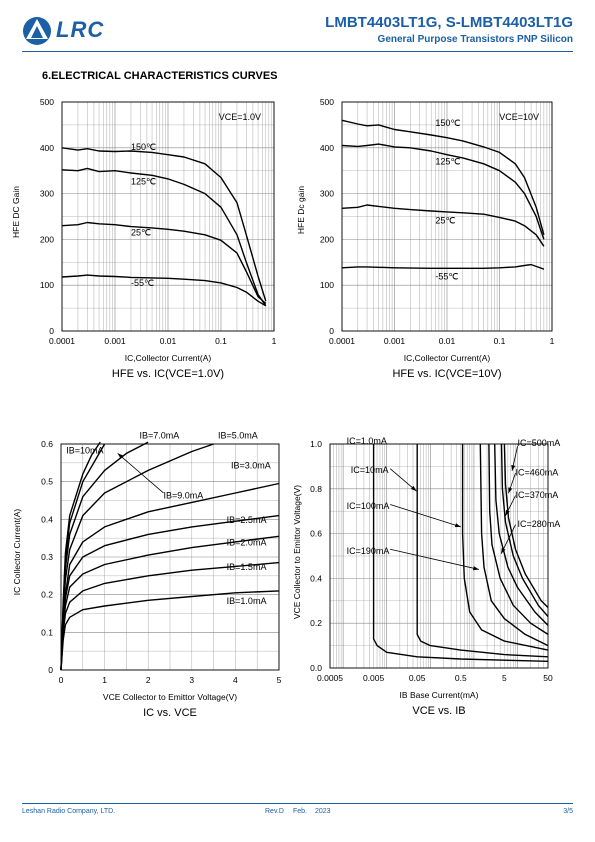  What do you see at coordinates (417, 678) in the screenshot?
I see `x-tick-label: 0.05` at bounding box center [417, 678].